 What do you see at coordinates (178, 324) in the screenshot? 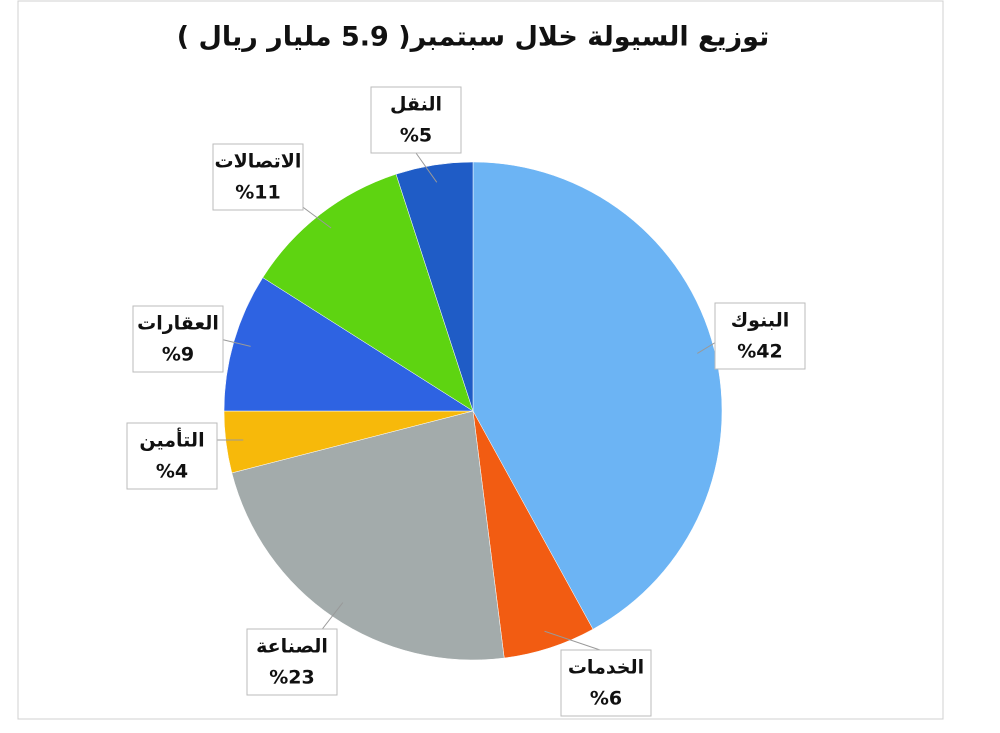
I see `category-label: العقارات` at bounding box center [178, 324].